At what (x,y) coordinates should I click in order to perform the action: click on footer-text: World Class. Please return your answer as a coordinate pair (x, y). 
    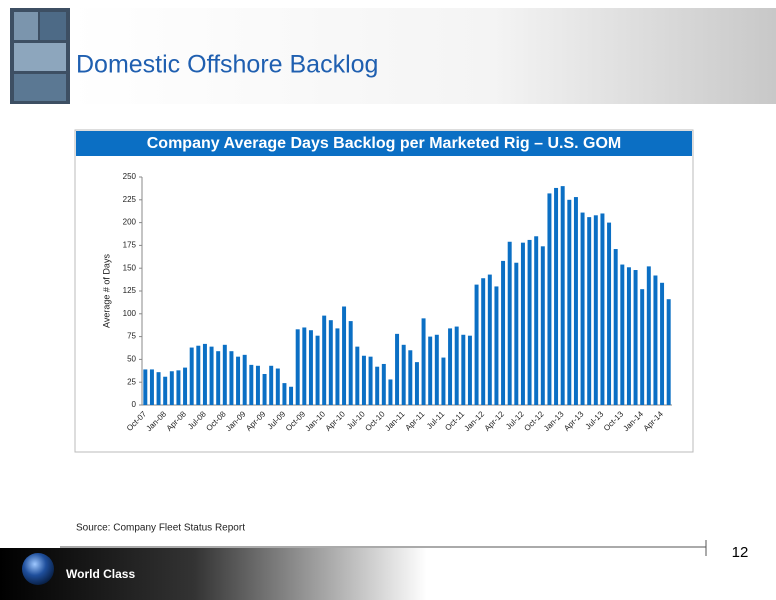
    Looking at the image, I should click on (100, 574).